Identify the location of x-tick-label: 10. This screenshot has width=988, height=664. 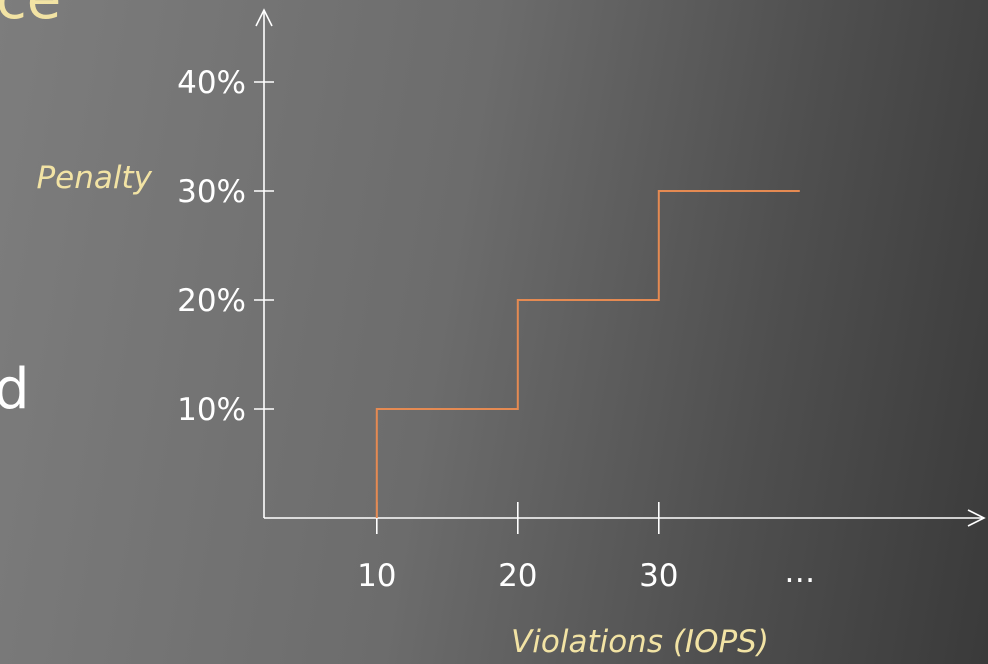
(376, 576).